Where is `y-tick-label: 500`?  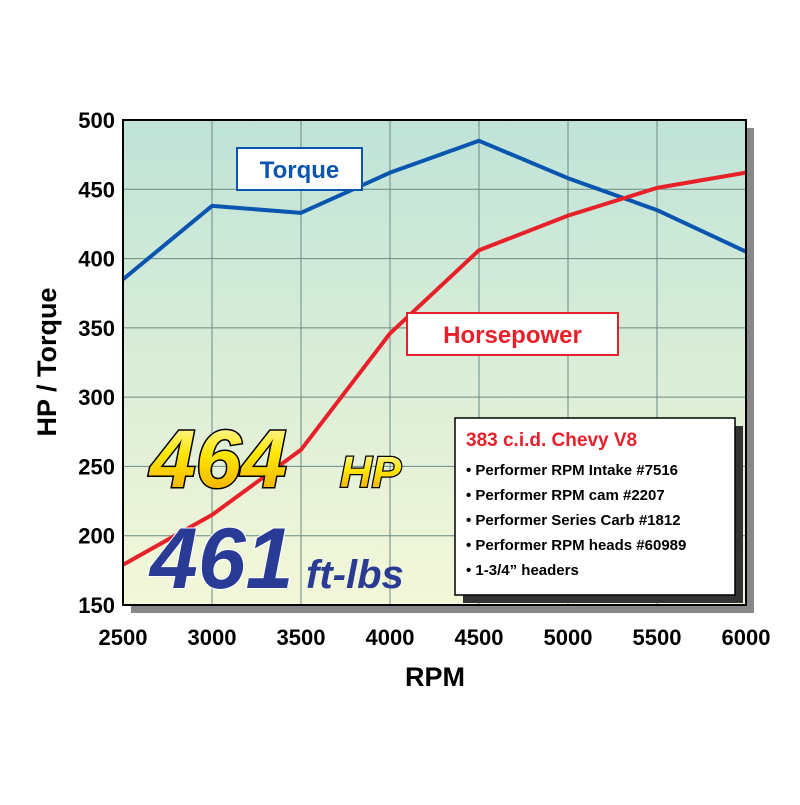
y-tick-label: 500 is located at coordinates (96, 120).